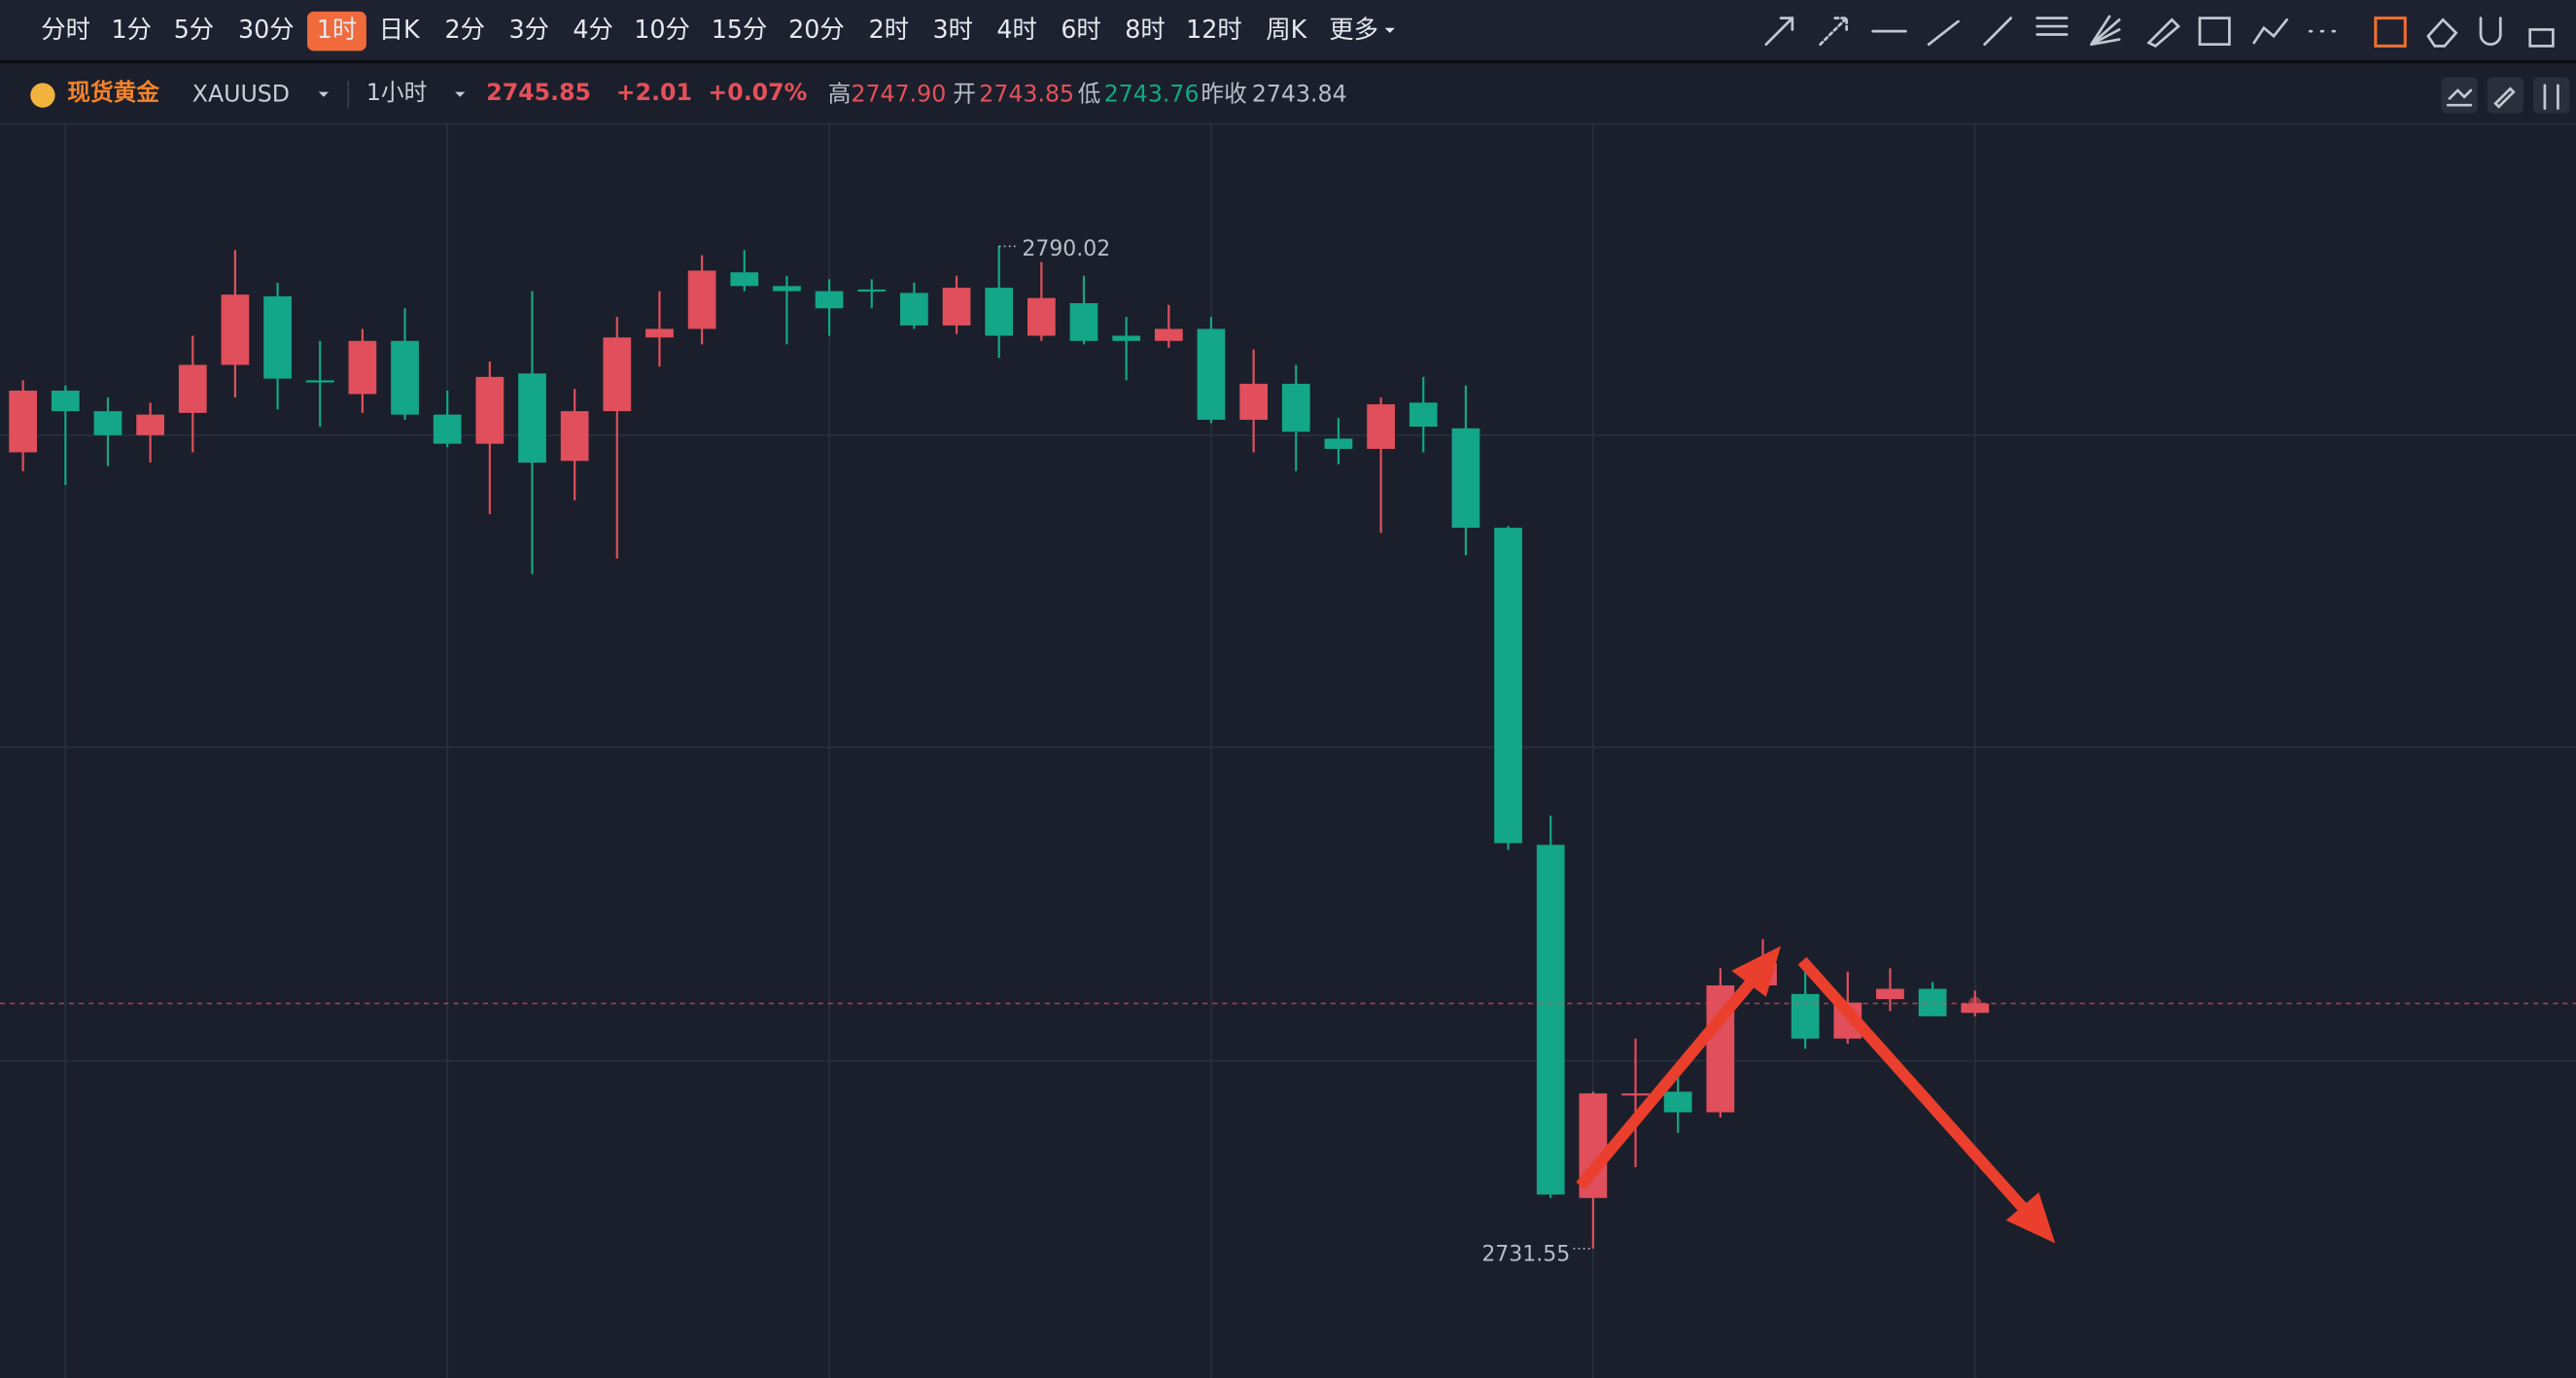 This screenshot has width=2576, height=1378. What do you see at coordinates (539, 92) in the screenshot?
I see `last-price: 2745.85` at bounding box center [539, 92].